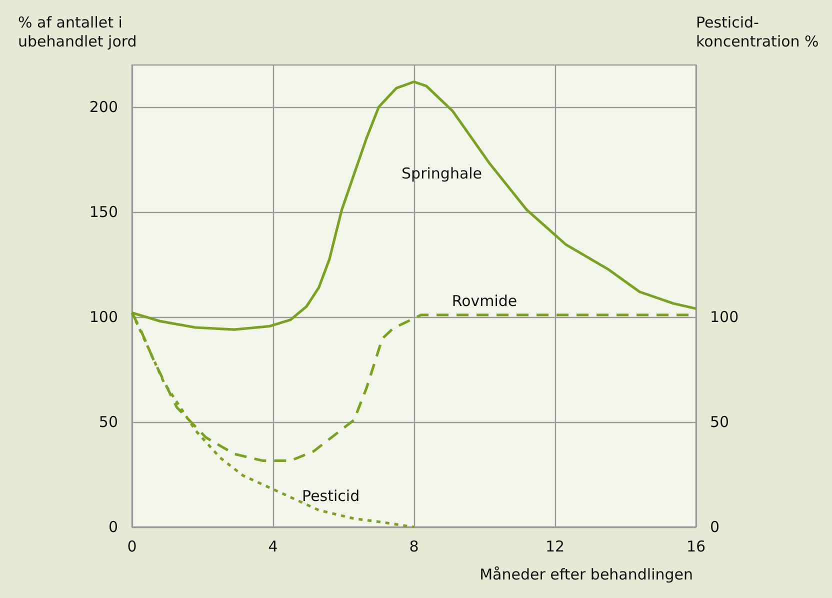 Image resolution: width=832 pixels, height=598 pixels. What do you see at coordinates (715, 527) in the screenshot?
I see `y2-tick-label: 0` at bounding box center [715, 527].